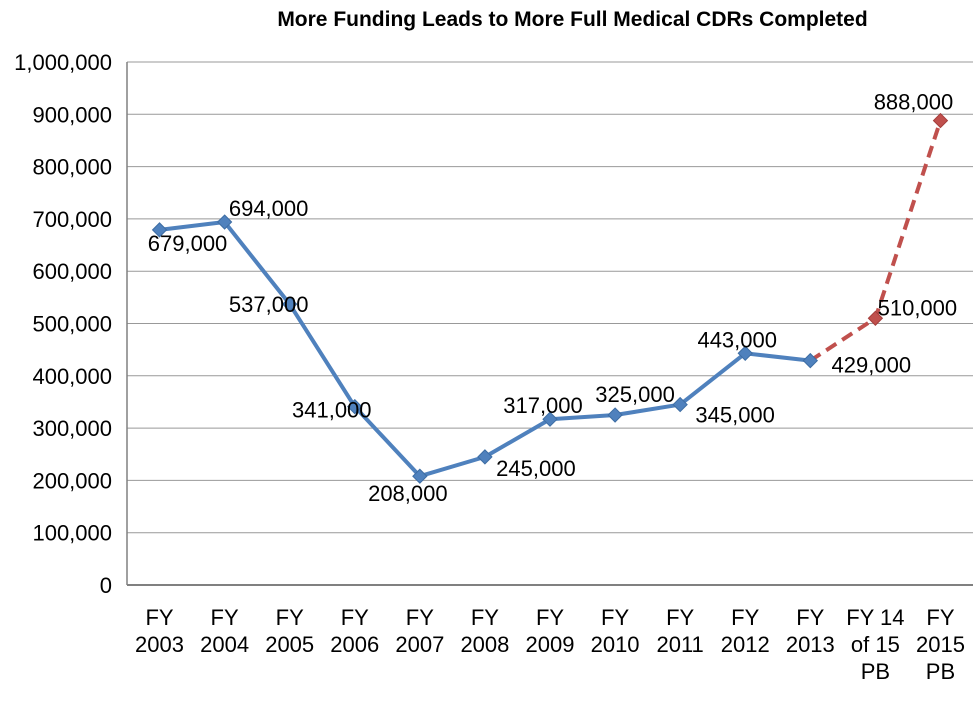  What do you see at coordinates (940, 644) in the screenshot?
I see `x-tick-label: 2015` at bounding box center [940, 644].